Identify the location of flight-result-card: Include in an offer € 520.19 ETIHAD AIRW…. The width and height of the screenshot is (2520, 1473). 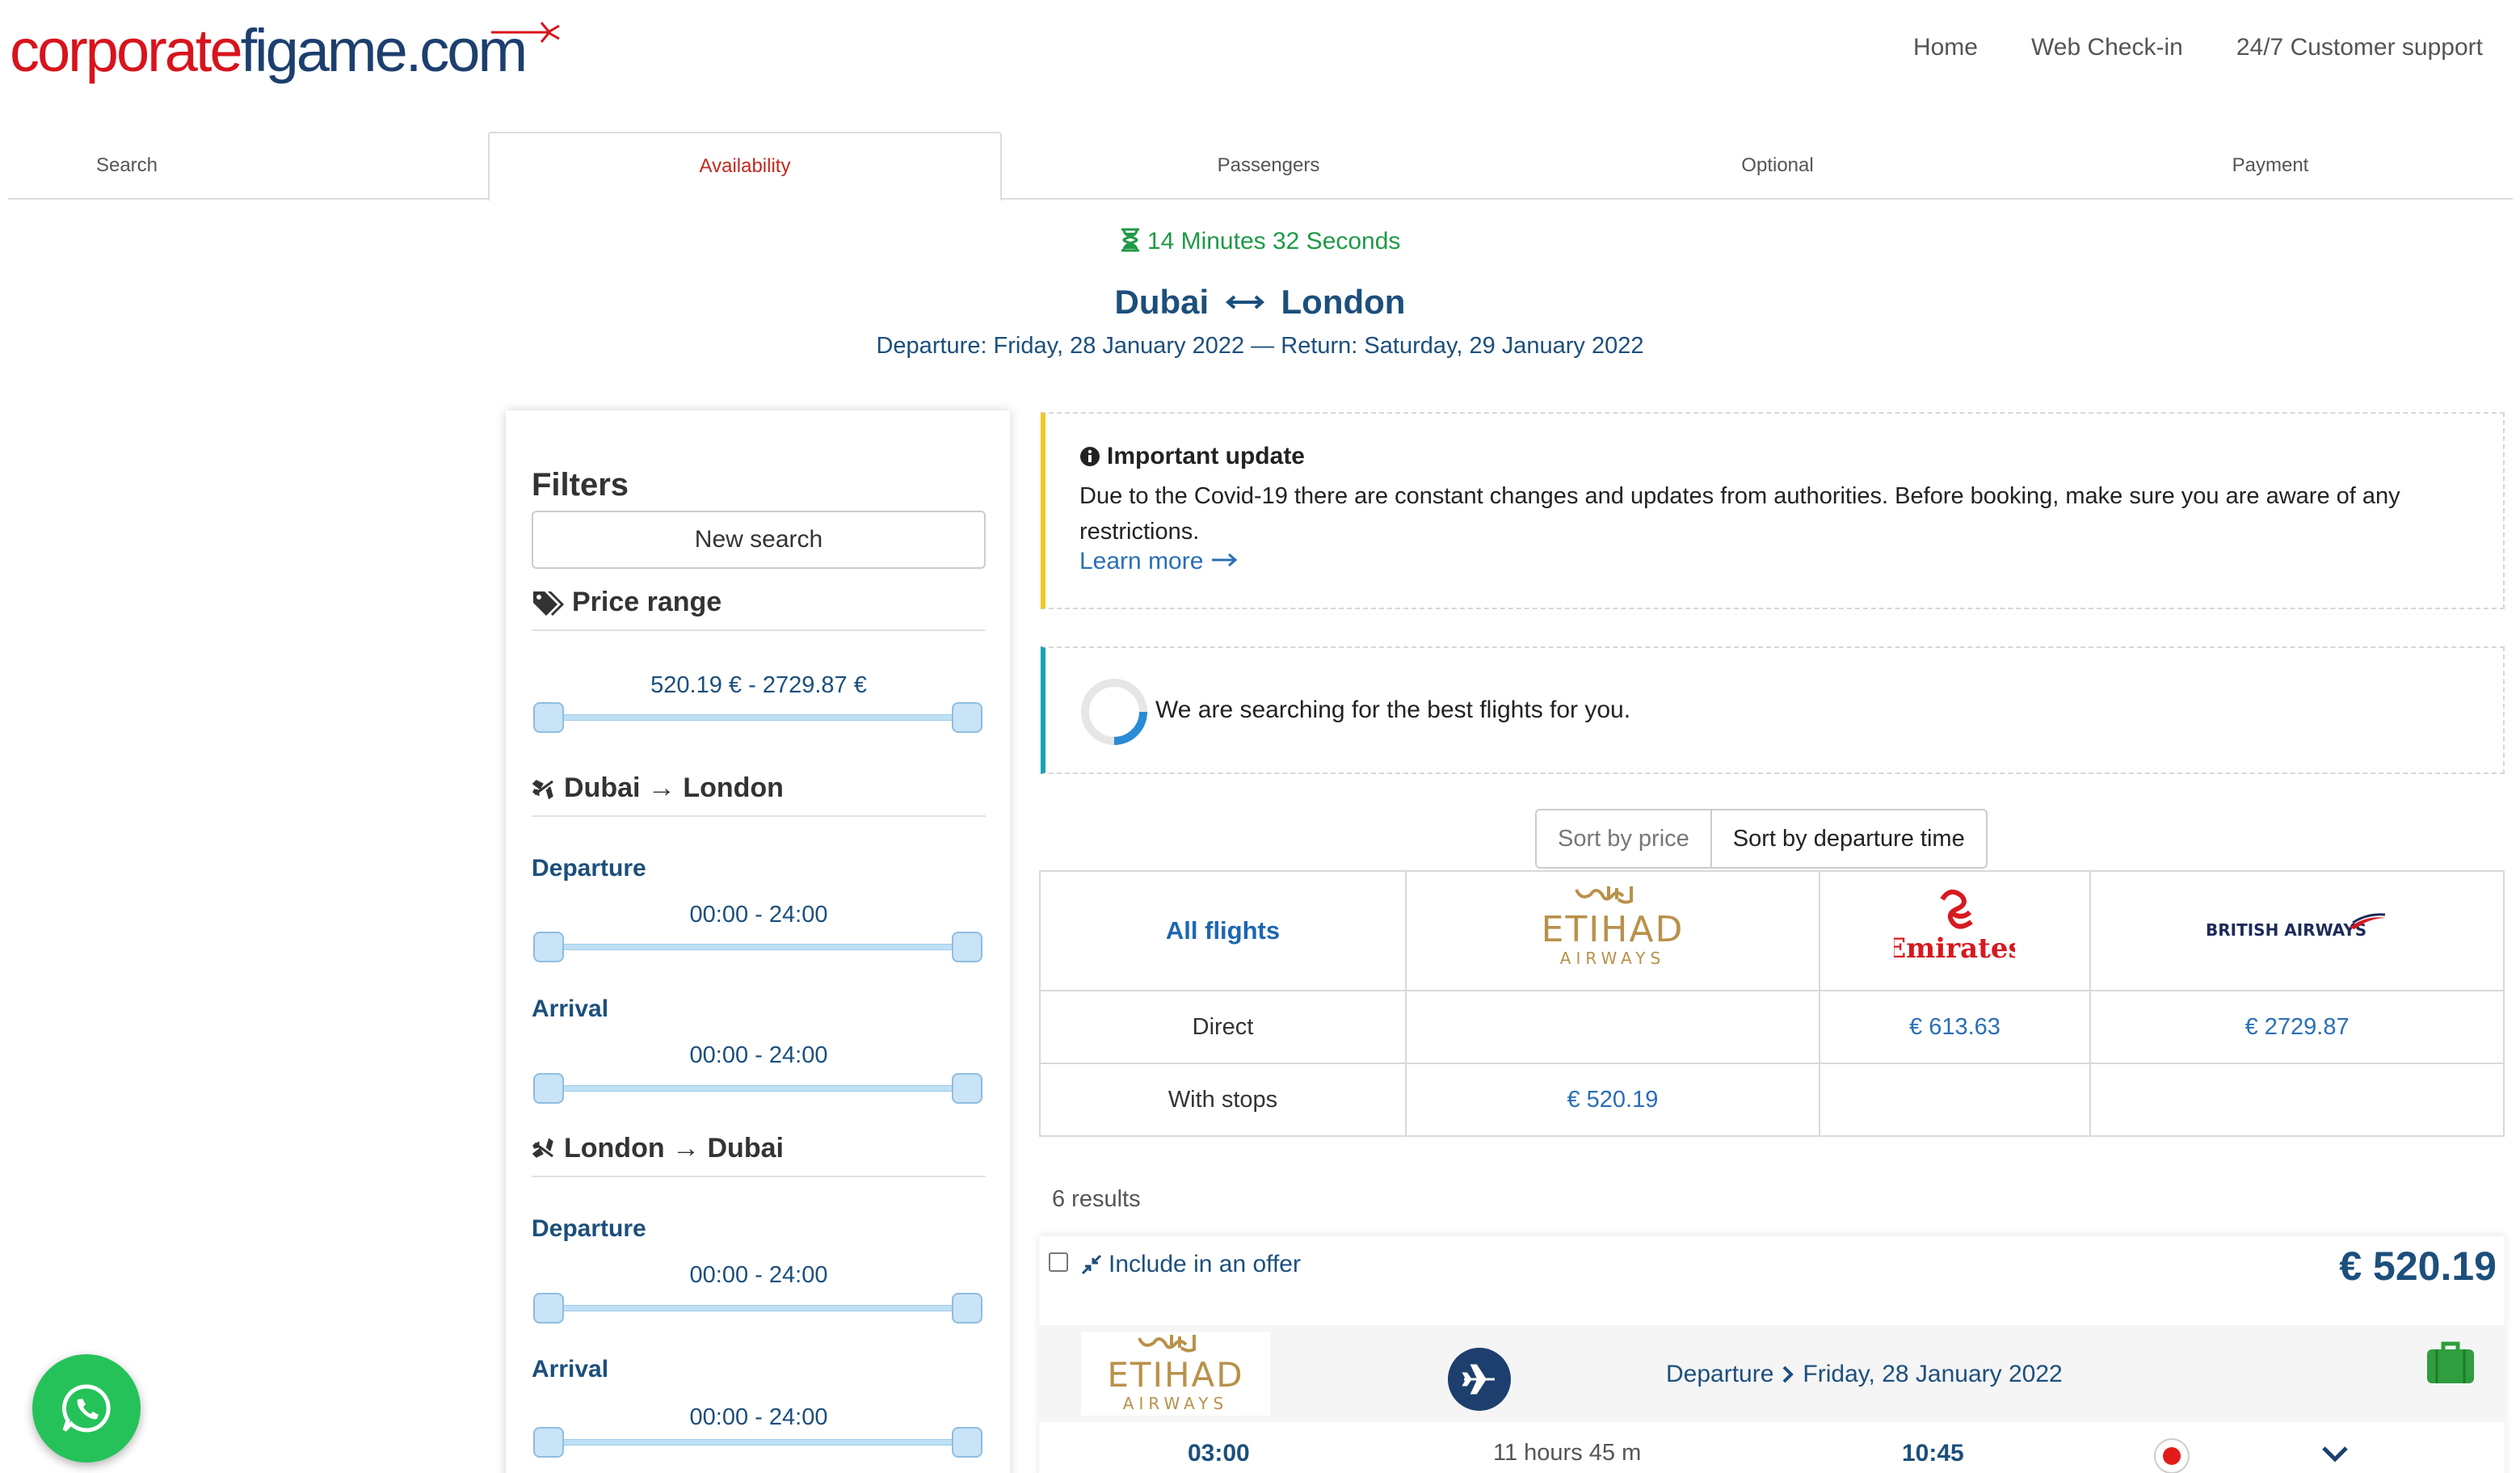
(1772, 1354).